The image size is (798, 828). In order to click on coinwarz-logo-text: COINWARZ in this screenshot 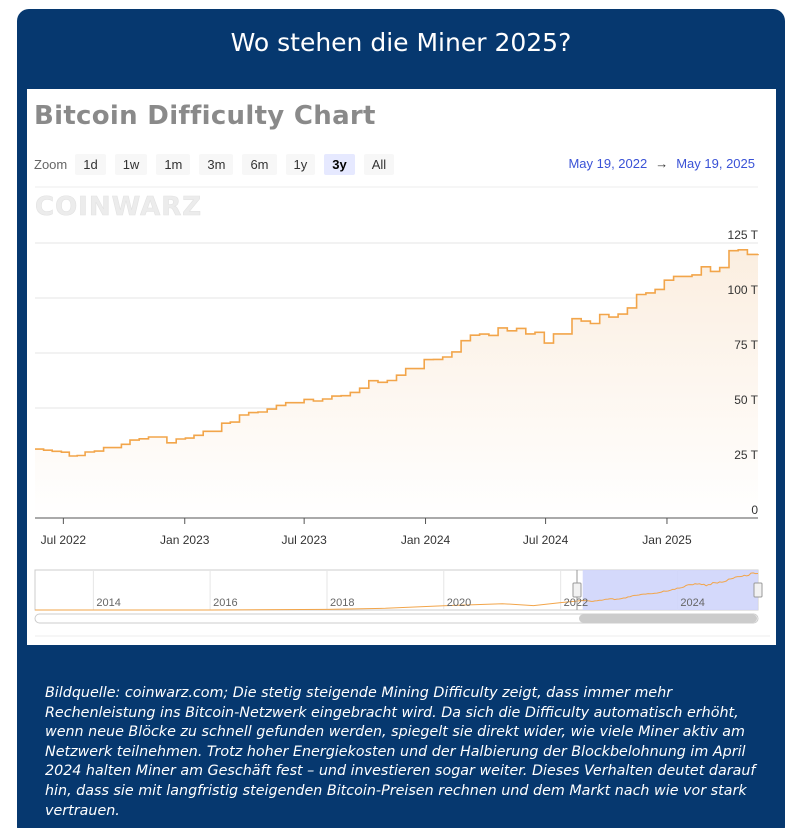, I will do `click(118, 207)`.